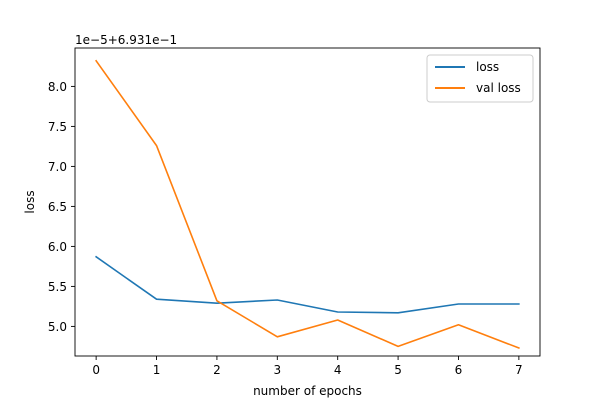  What do you see at coordinates (57, 167) in the screenshot?
I see `y-tick-label: 7.0` at bounding box center [57, 167].